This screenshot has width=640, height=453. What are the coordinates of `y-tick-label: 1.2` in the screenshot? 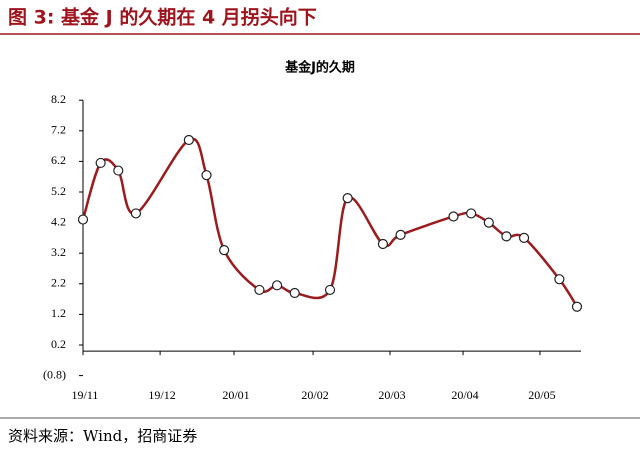 It's located at (58, 313).